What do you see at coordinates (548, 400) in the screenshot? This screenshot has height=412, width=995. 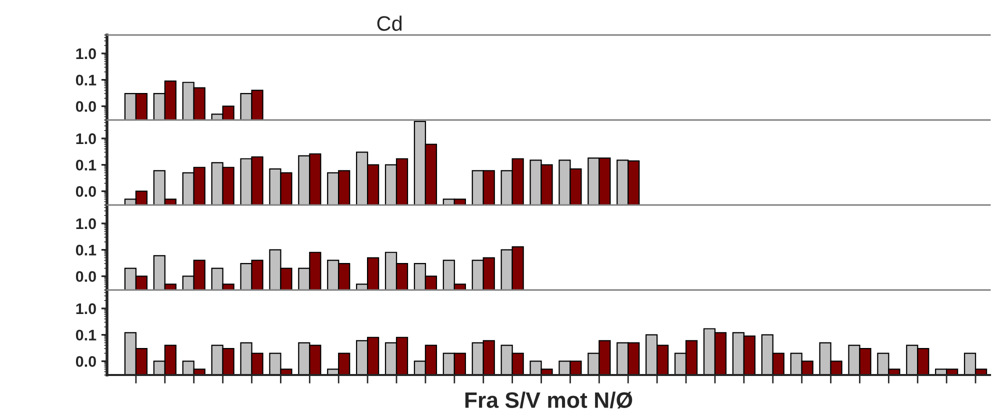 I see `x-axis-title: Fra S/V mot N/Ø` at bounding box center [548, 400].